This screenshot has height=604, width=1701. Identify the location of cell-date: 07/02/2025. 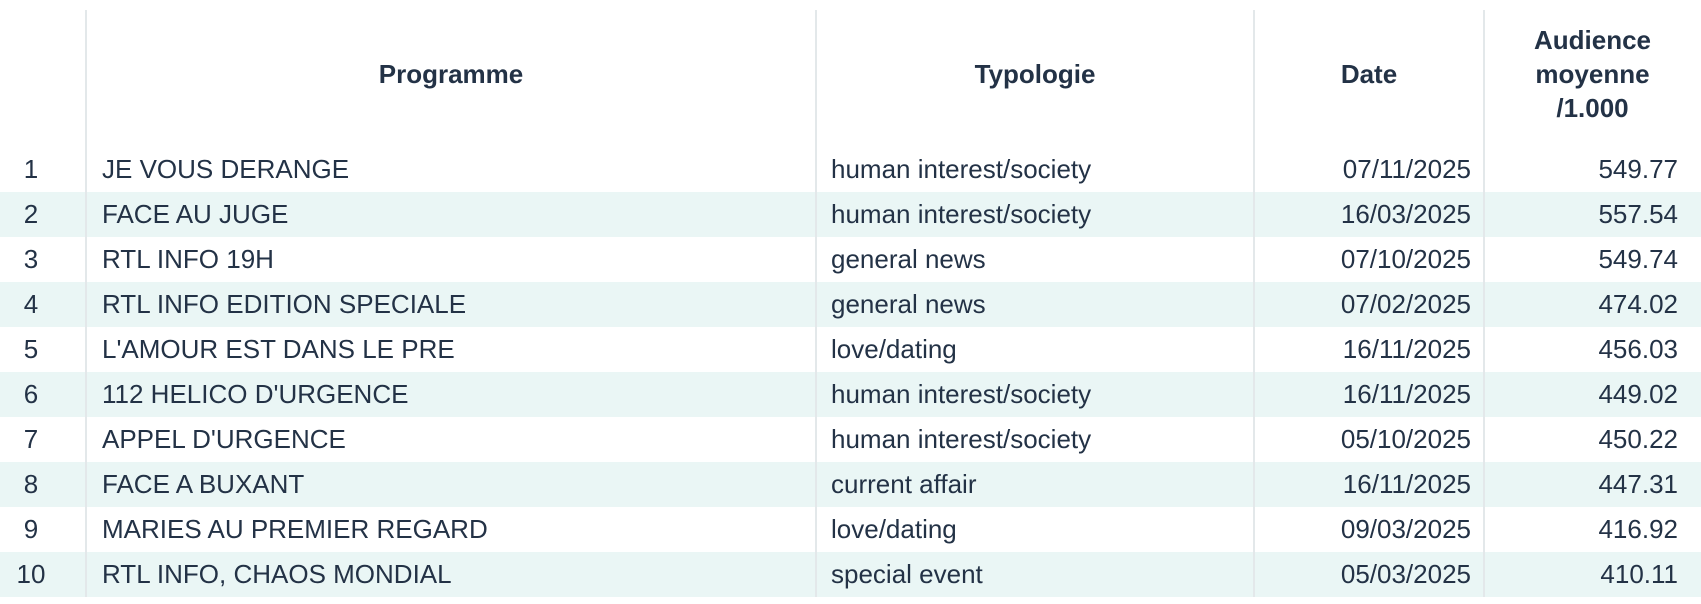
(1405, 304).